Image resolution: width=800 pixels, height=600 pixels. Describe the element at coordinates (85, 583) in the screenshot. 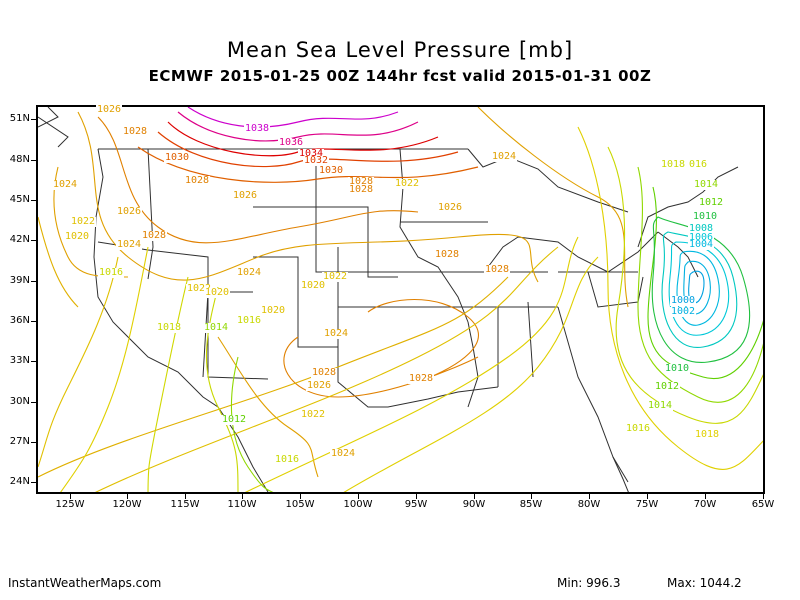

I see `source-link: InstantWeatherMaps.com` at that location.